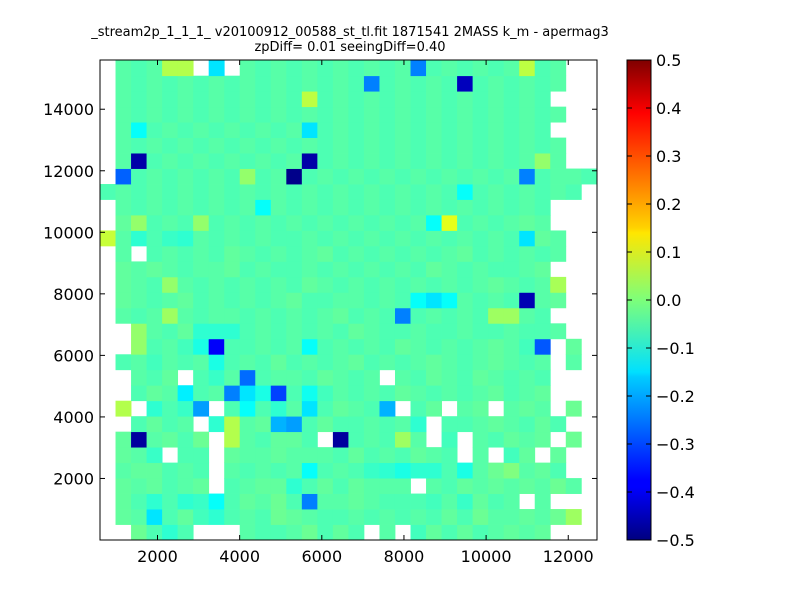 The width and height of the screenshot is (800, 600). I want to click on colorbar-tick-label: −0.1, so click(675, 348).